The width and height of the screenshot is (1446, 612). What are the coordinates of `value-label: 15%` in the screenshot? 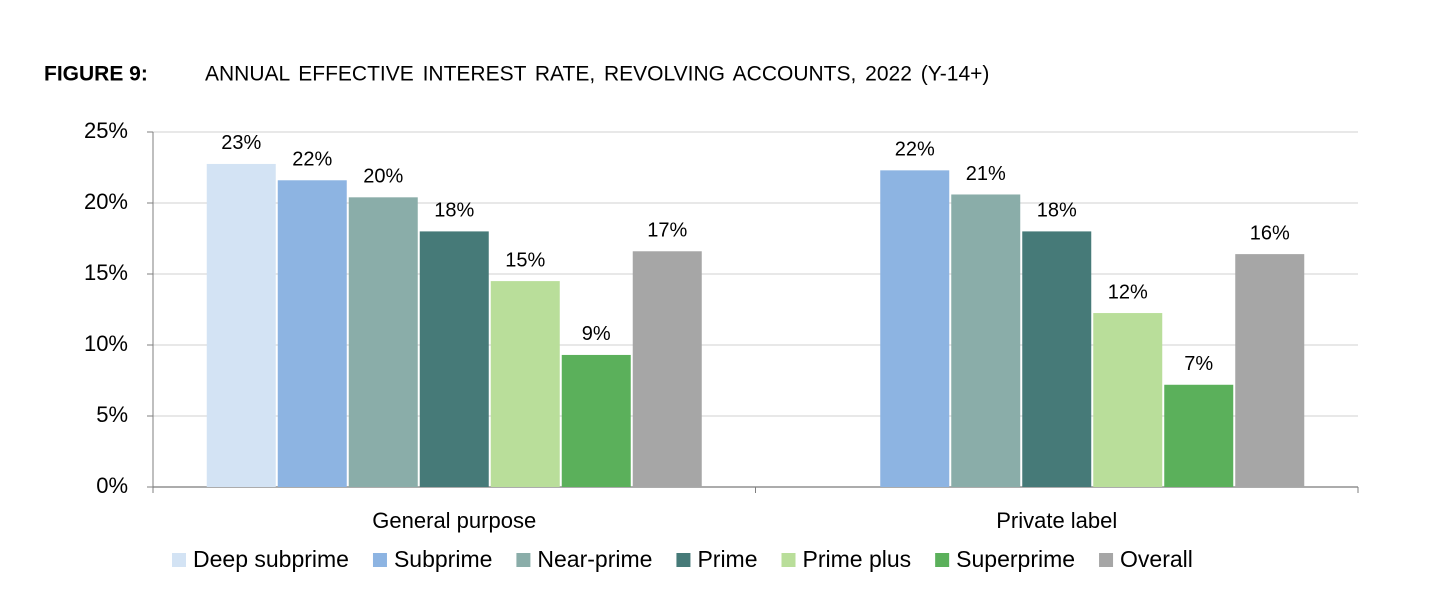 It's located at (525, 260).